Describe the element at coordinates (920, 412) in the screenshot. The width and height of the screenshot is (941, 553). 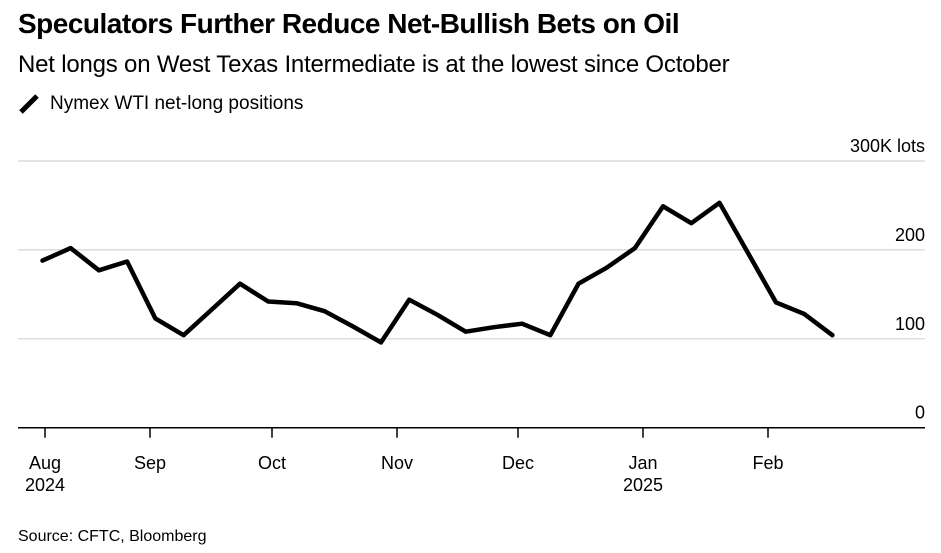
I see `y-axis-label: 0` at that location.